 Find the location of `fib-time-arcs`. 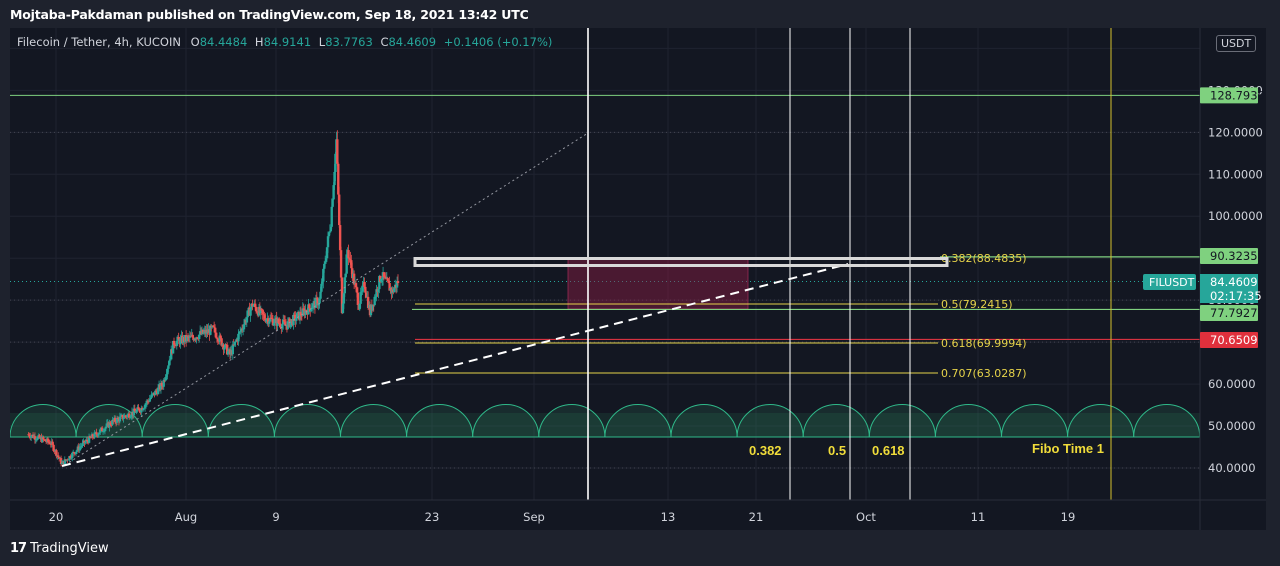

fib-time-arcs is located at coordinates (605, 420).